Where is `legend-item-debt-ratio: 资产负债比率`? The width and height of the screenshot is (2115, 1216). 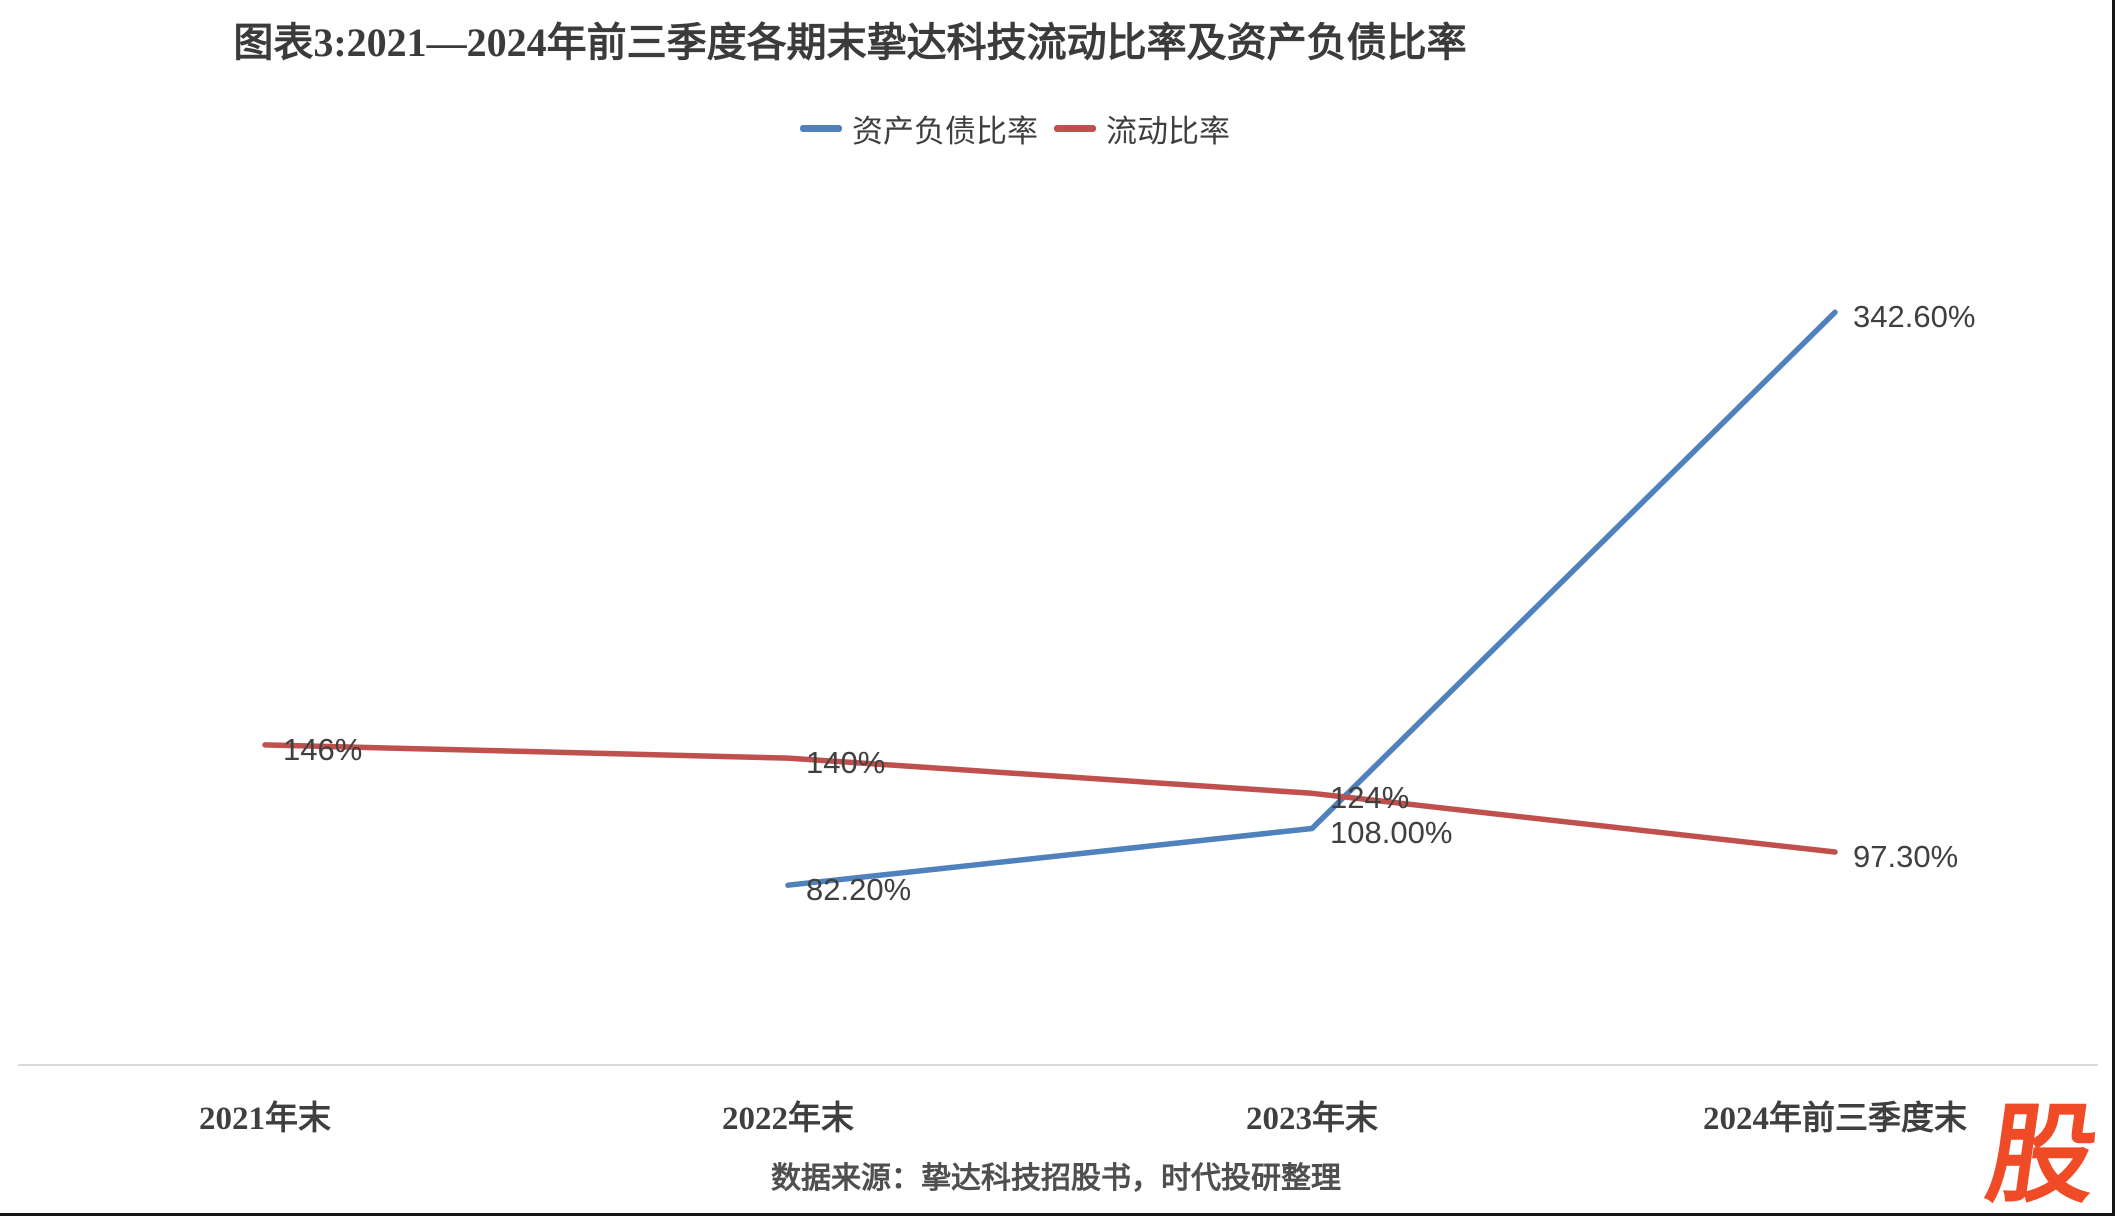
legend-item-debt-ratio: 资产负债比率 is located at coordinates (919, 128).